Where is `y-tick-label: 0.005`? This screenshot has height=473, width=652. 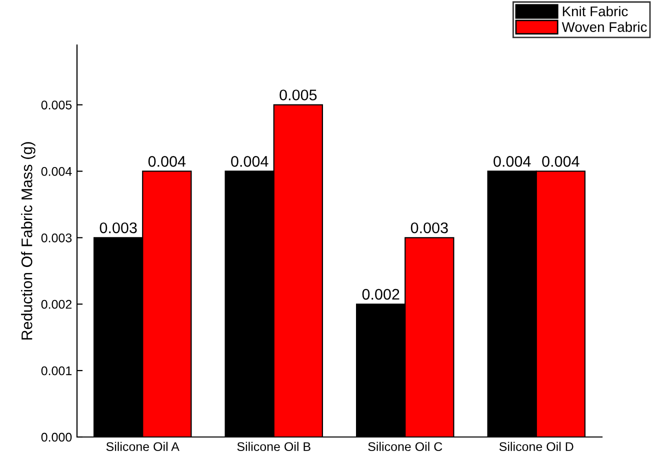 y-tick-label: 0.005 is located at coordinates (56, 105).